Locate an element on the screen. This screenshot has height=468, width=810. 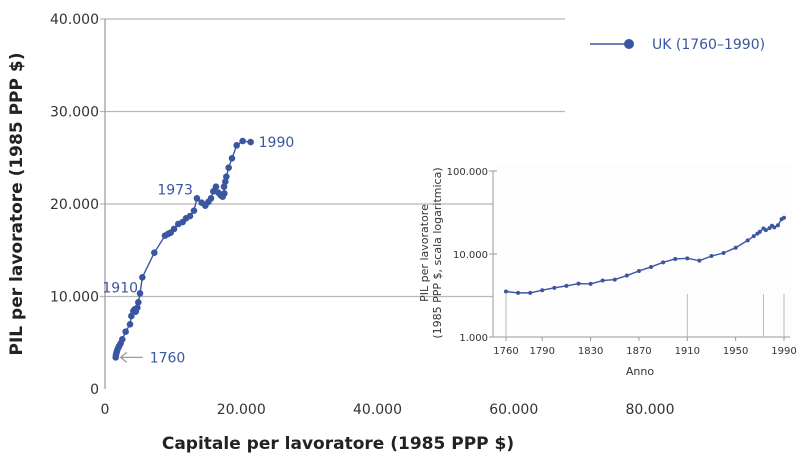
inset-x-tick-label: 1790 is located at coordinates (542, 351).